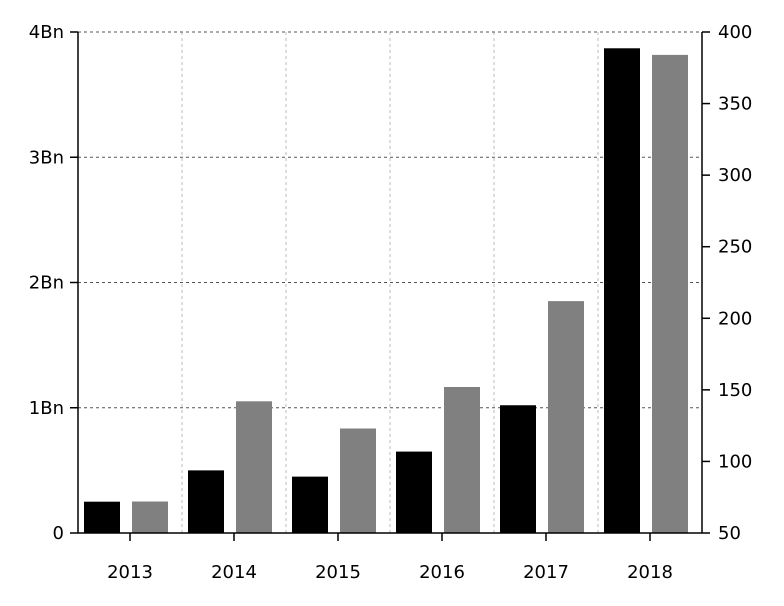 This screenshot has height=606, width=784. What do you see at coordinates (150, 517) in the screenshot?
I see `bar-right-2013` at bounding box center [150, 517].